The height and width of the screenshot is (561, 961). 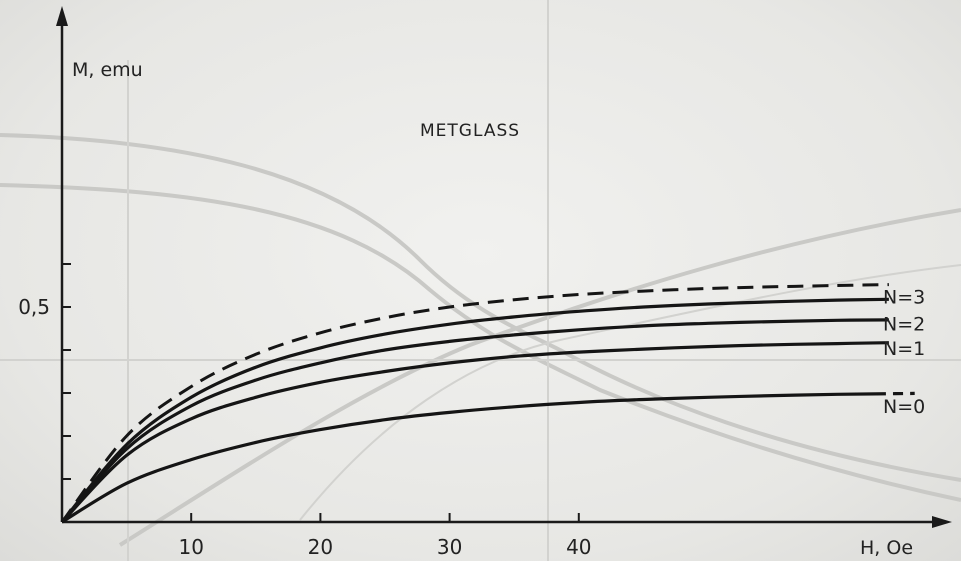 I want to click on x-tick-label: 30, so click(x=449, y=547).